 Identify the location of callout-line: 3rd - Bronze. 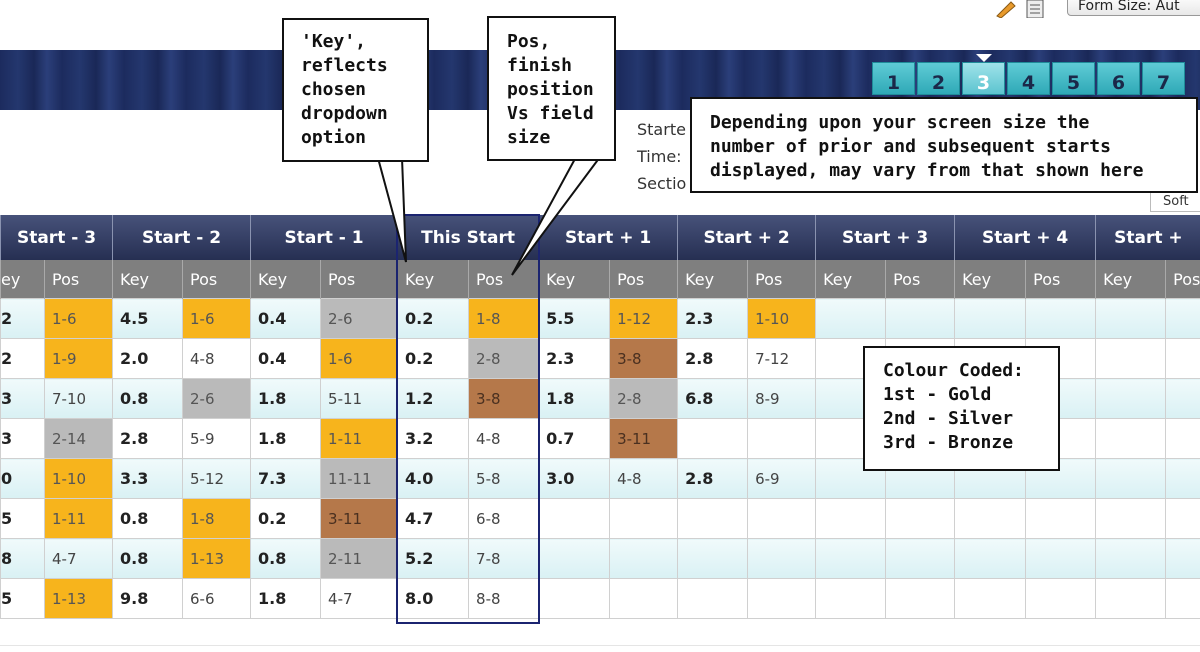
(948, 442).